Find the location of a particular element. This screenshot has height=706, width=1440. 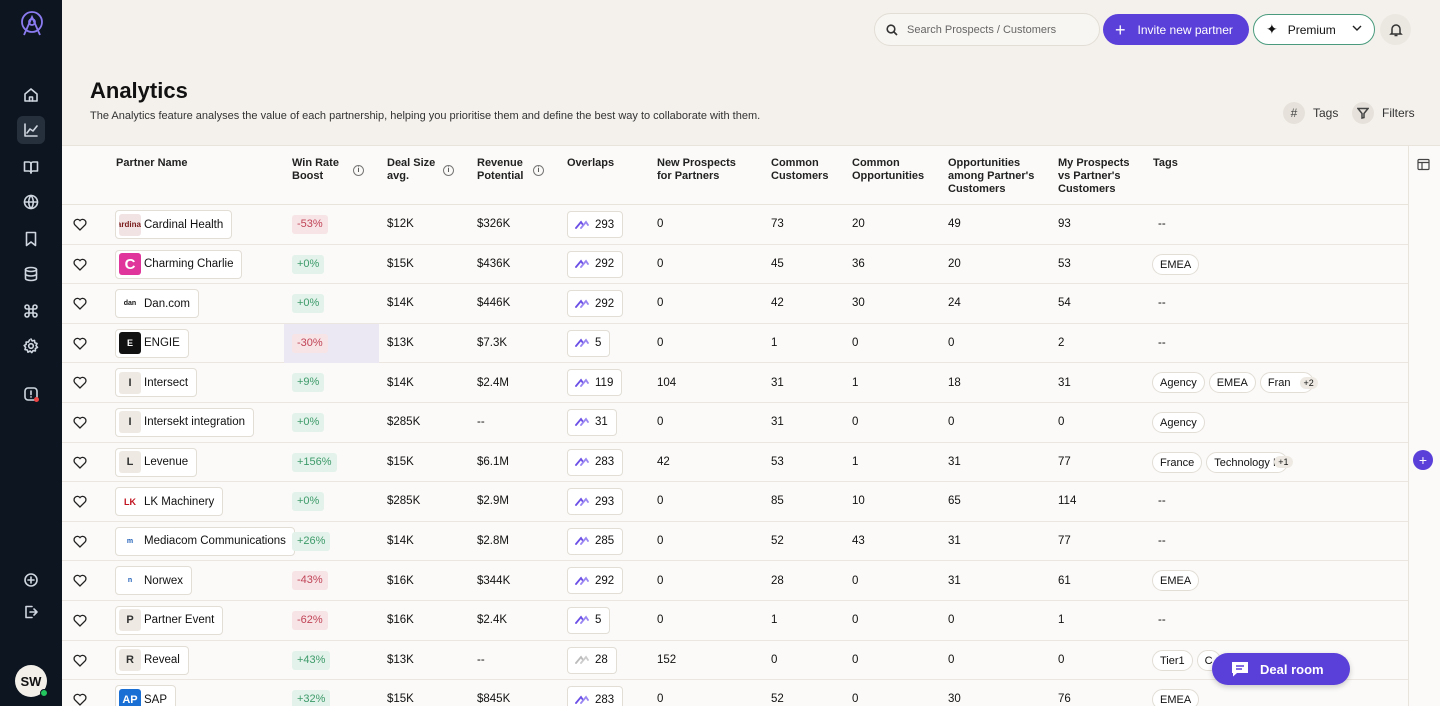

settings-gear-icon is located at coordinates (31, 346).